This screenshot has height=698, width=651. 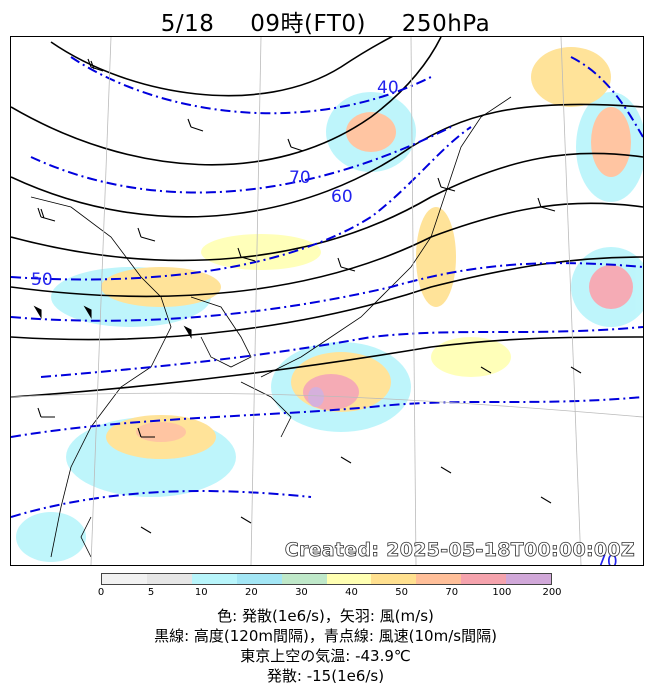 What do you see at coordinates (42, 280) in the screenshot?
I see `isotach-label-50: 50` at bounding box center [42, 280].